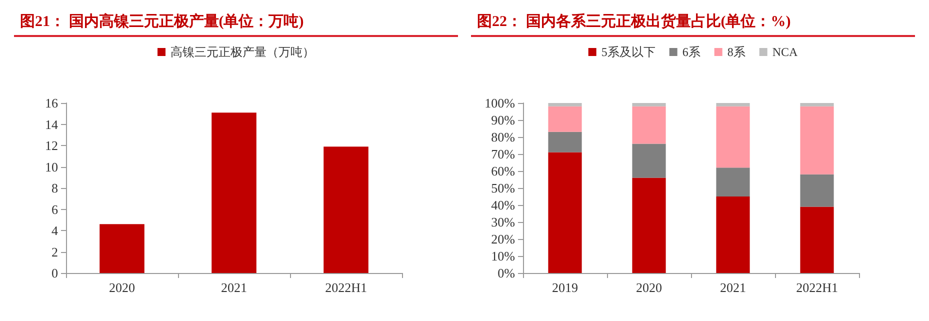  What do you see at coordinates (565, 287) in the screenshot?
I see `x-tick-label: 2019` at bounding box center [565, 287].